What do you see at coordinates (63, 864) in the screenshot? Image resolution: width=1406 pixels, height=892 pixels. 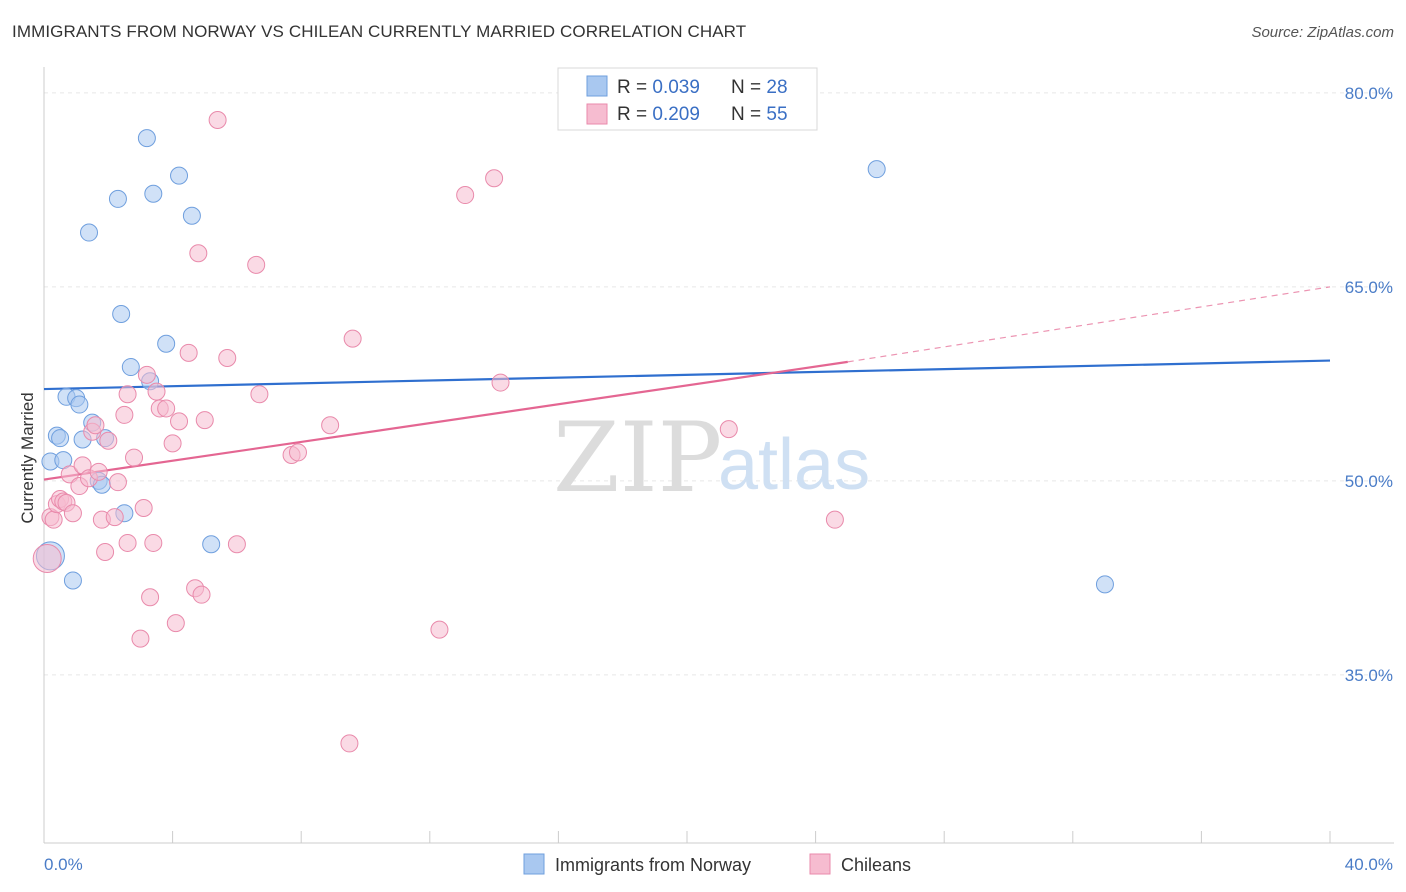 I see `x-tick-label-min: 0.0%` at bounding box center [63, 864].